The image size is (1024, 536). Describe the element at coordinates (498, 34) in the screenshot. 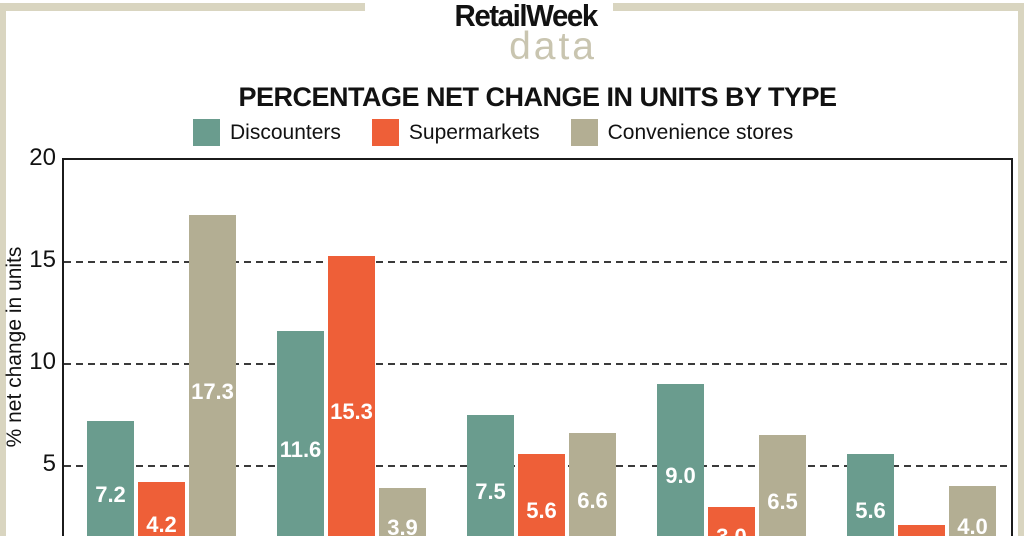

I see `retailweek-logo: RetailWeek data` at that location.